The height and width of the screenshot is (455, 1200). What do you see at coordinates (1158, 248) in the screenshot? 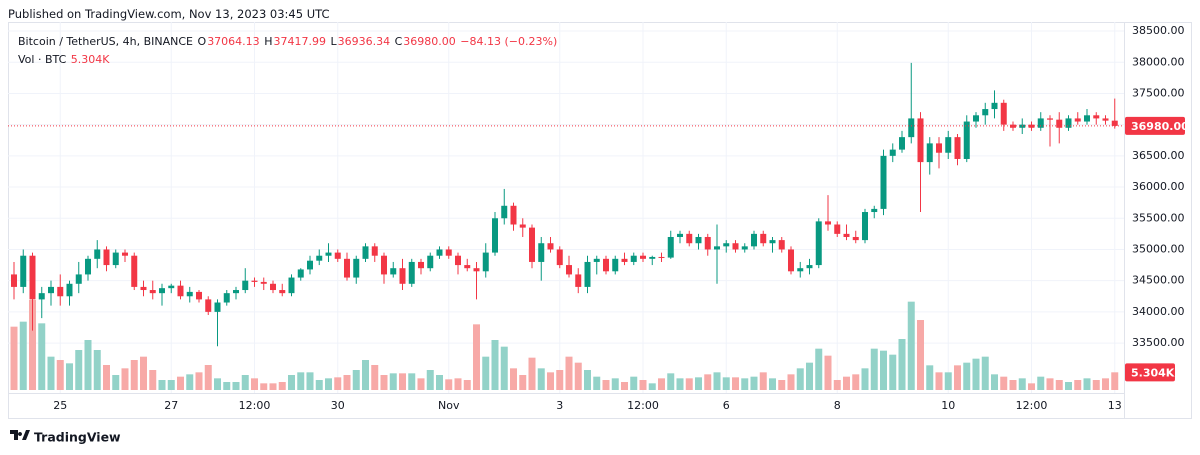
I see `y-tick-label: 35000.00` at bounding box center [1158, 248].